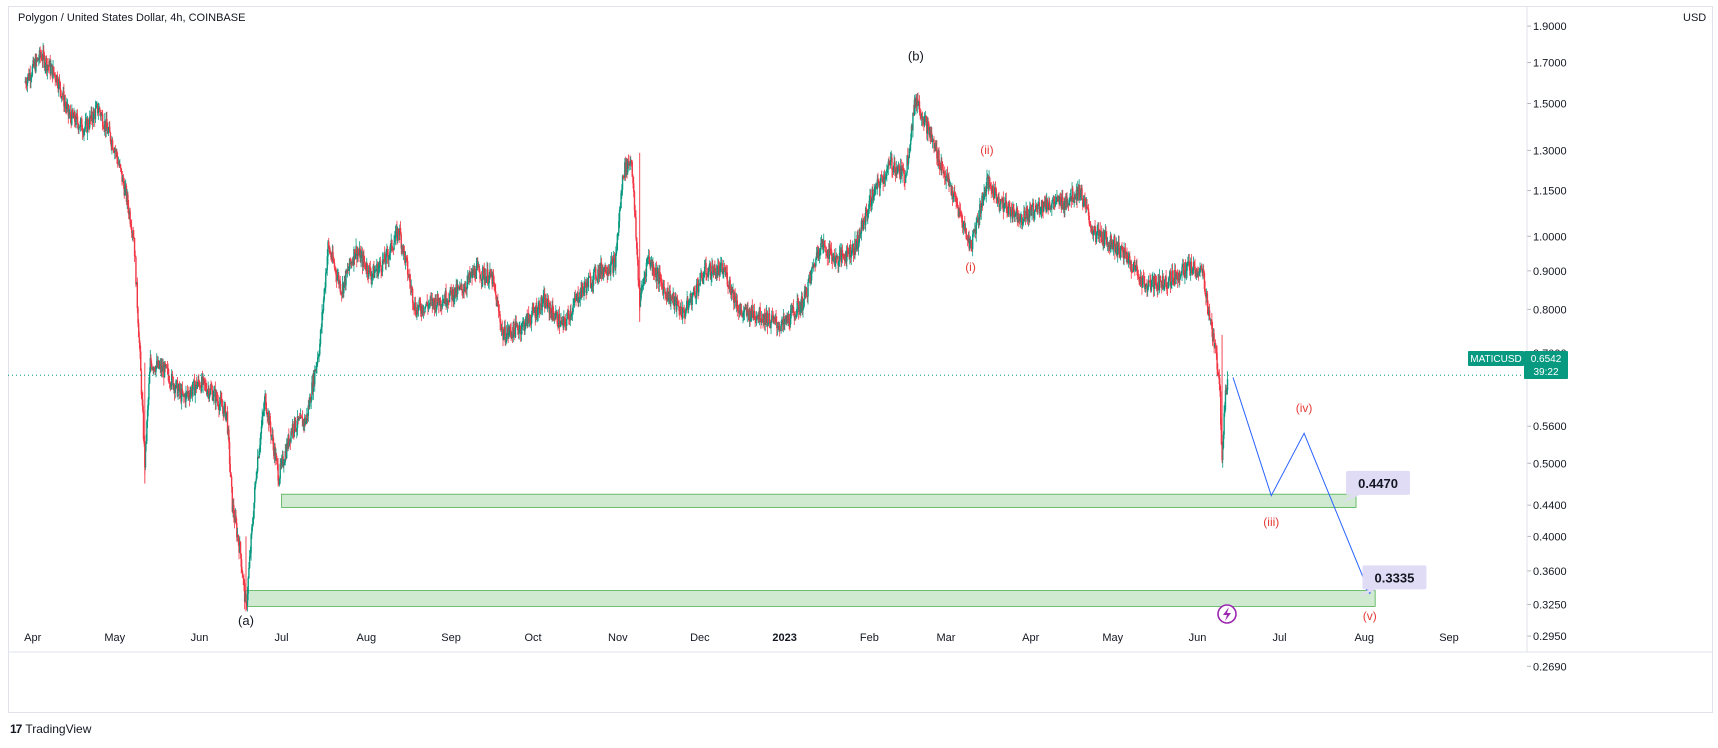  Describe the element at coordinates (1392, 581) in the screenshot. I see `target-label: 0.3335` at that location.